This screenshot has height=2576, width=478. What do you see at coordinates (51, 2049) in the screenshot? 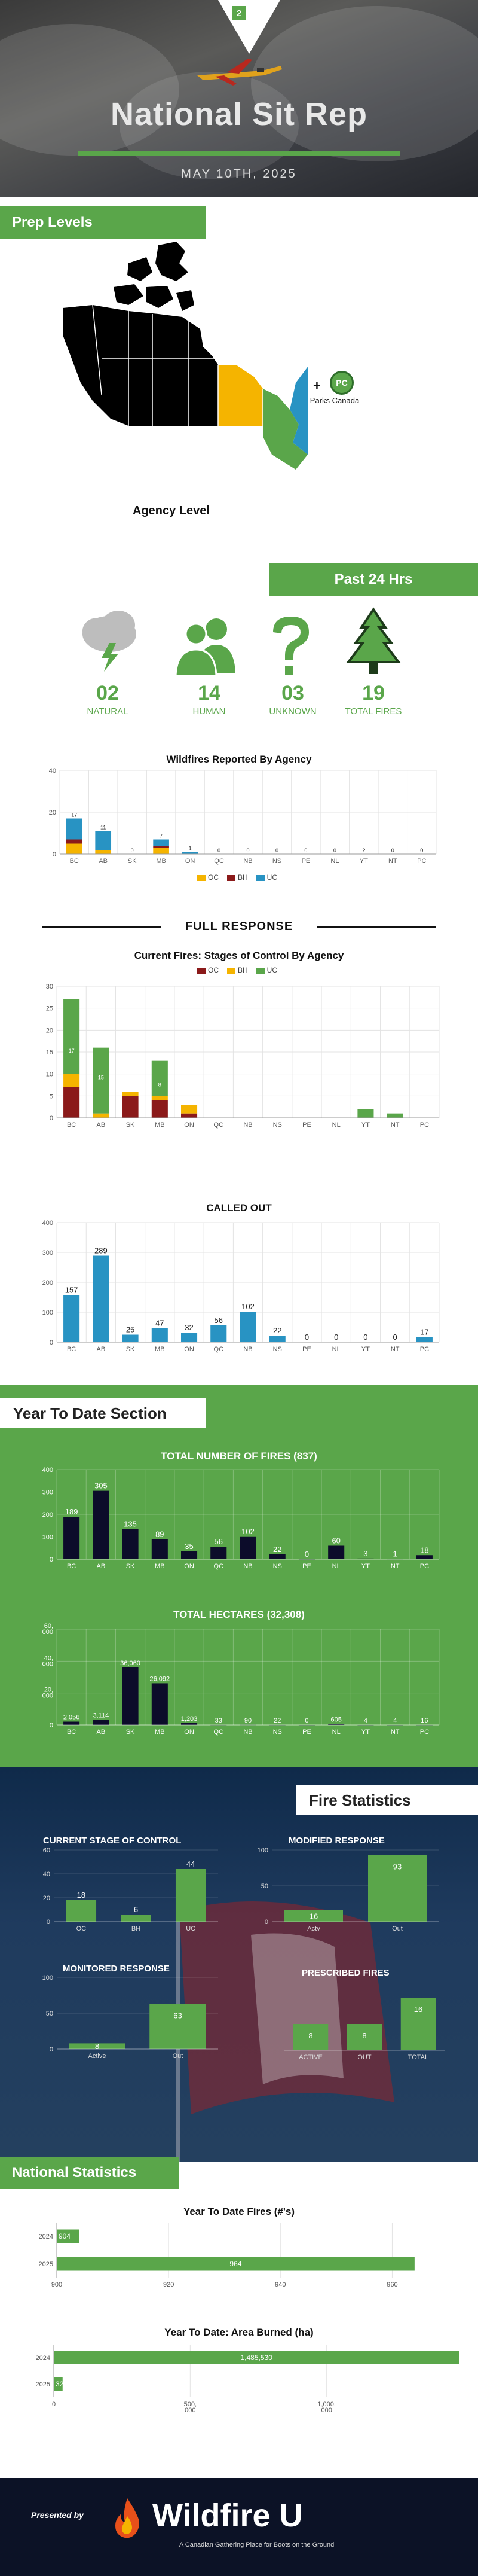
I see `y-tick-label: 0` at bounding box center [51, 2049].